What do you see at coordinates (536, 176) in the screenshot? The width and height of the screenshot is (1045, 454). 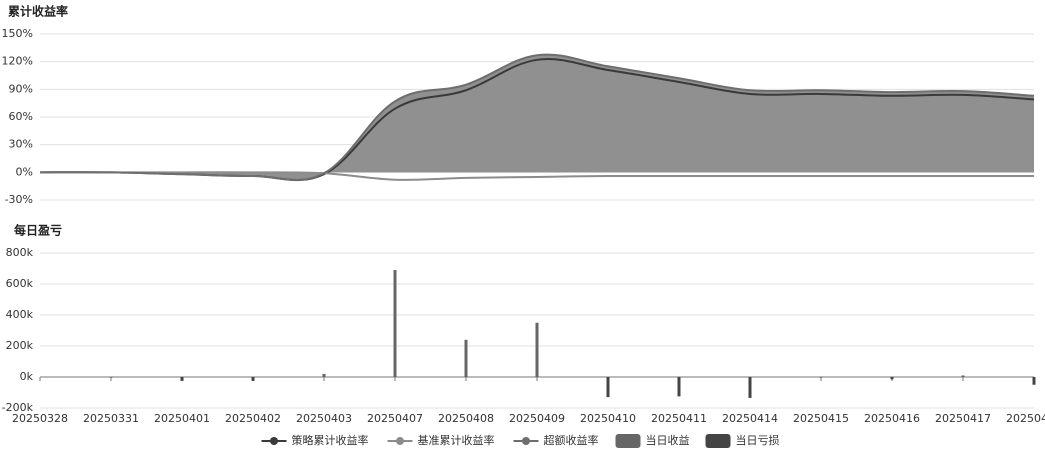 I see `line` at bounding box center [536, 176].